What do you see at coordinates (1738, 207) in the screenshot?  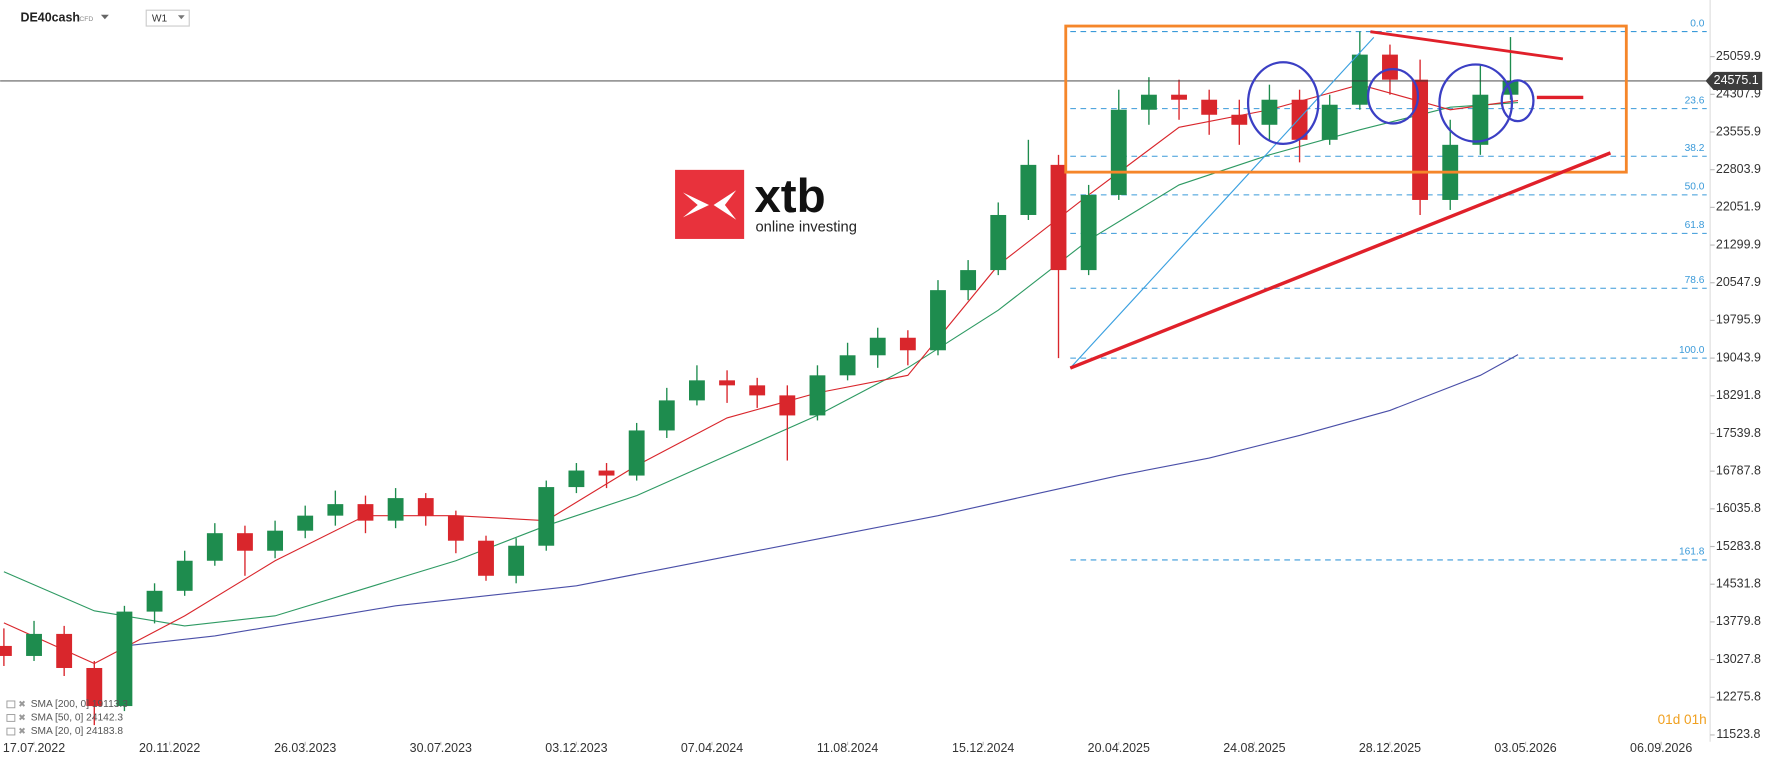 I see `y-tick-label: 22051.9` at bounding box center [1738, 207].